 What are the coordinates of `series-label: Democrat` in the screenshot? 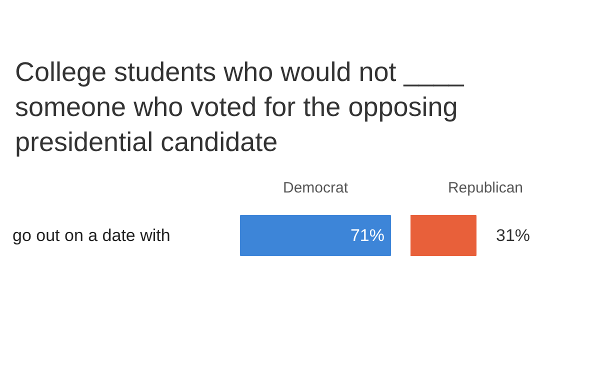 It's located at (315, 188).